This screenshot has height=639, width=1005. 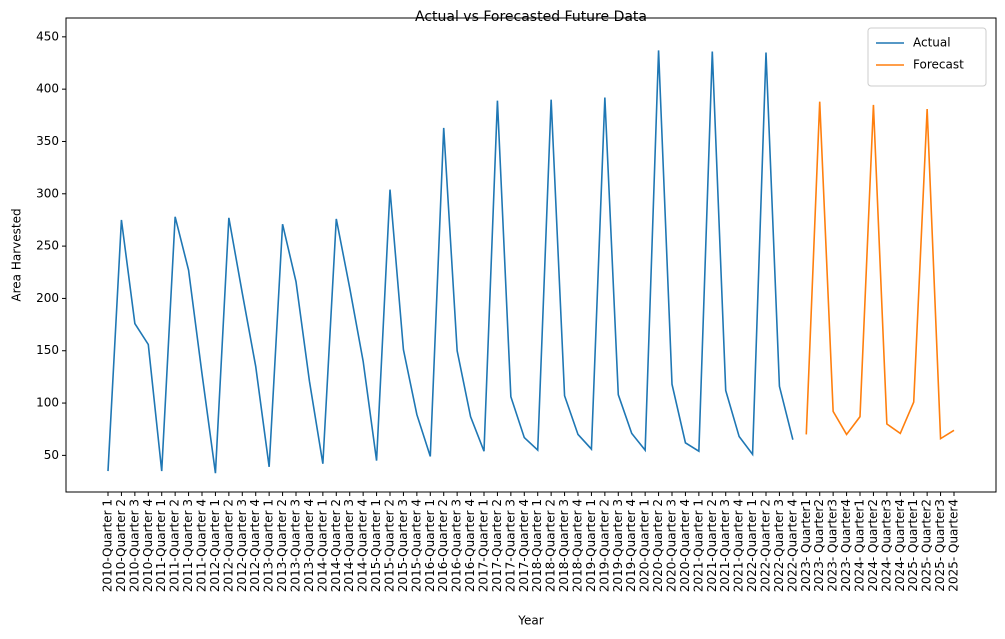 What do you see at coordinates (578, 545) in the screenshot?
I see `x-tick-label: 2018-Quarter 4` at bounding box center [578, 545].